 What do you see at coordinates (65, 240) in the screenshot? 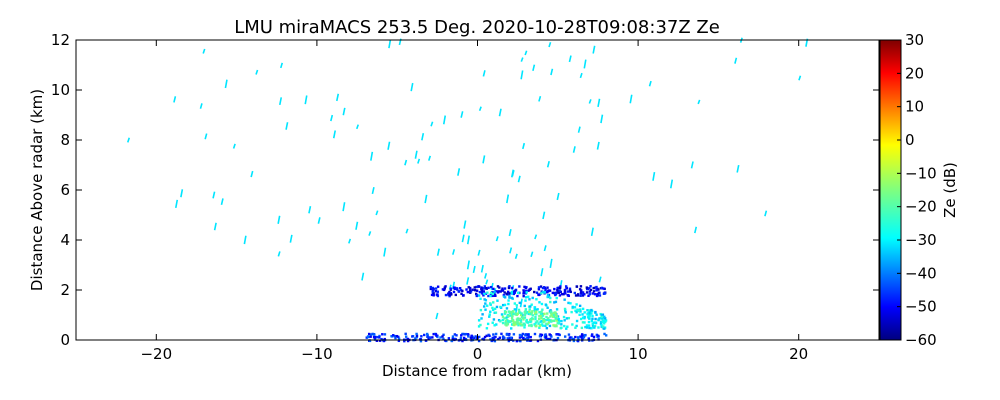
I see `y-tick-label: 4` at bounding box center [65, 240].